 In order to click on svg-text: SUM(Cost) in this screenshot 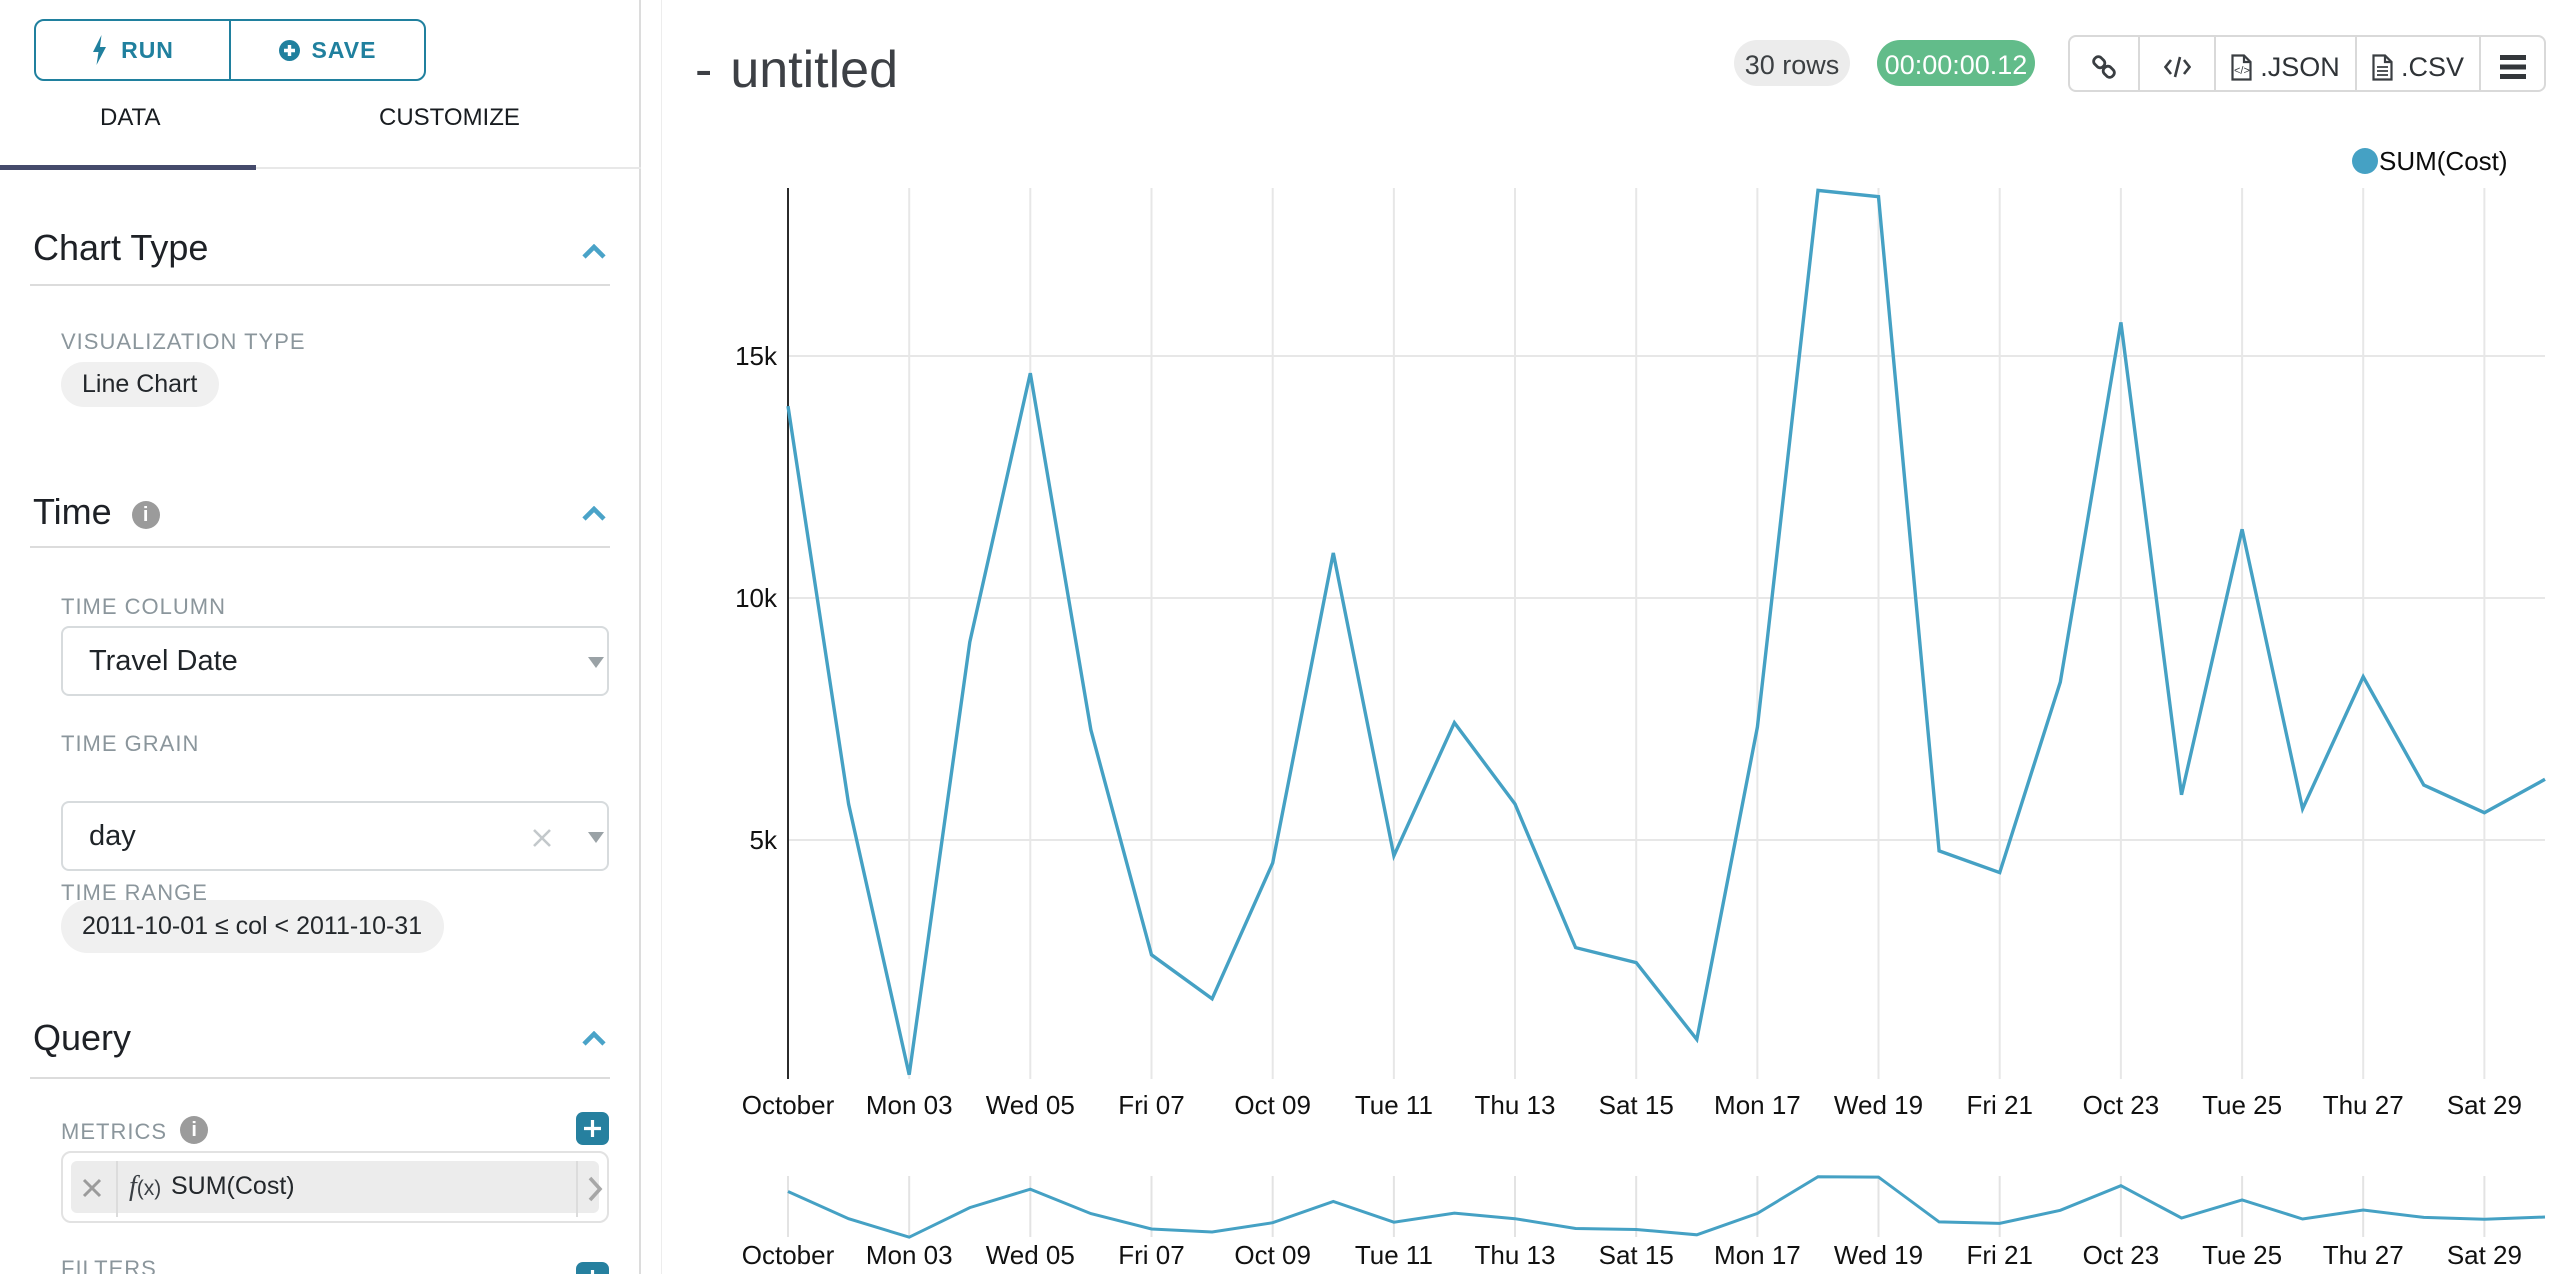, I will do `click(2443, 161)`.